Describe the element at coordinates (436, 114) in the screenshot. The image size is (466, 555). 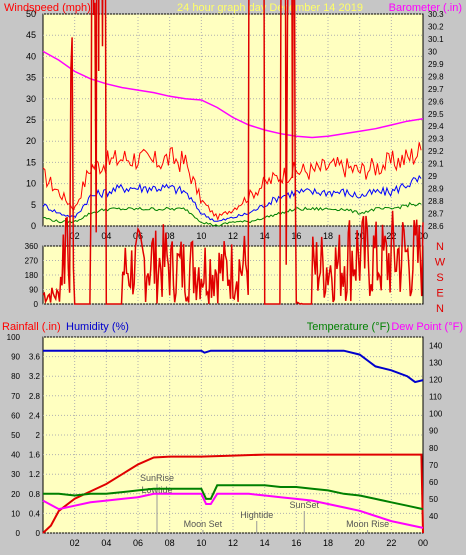
I see `barometer-tick-label: 29.5` at that location.